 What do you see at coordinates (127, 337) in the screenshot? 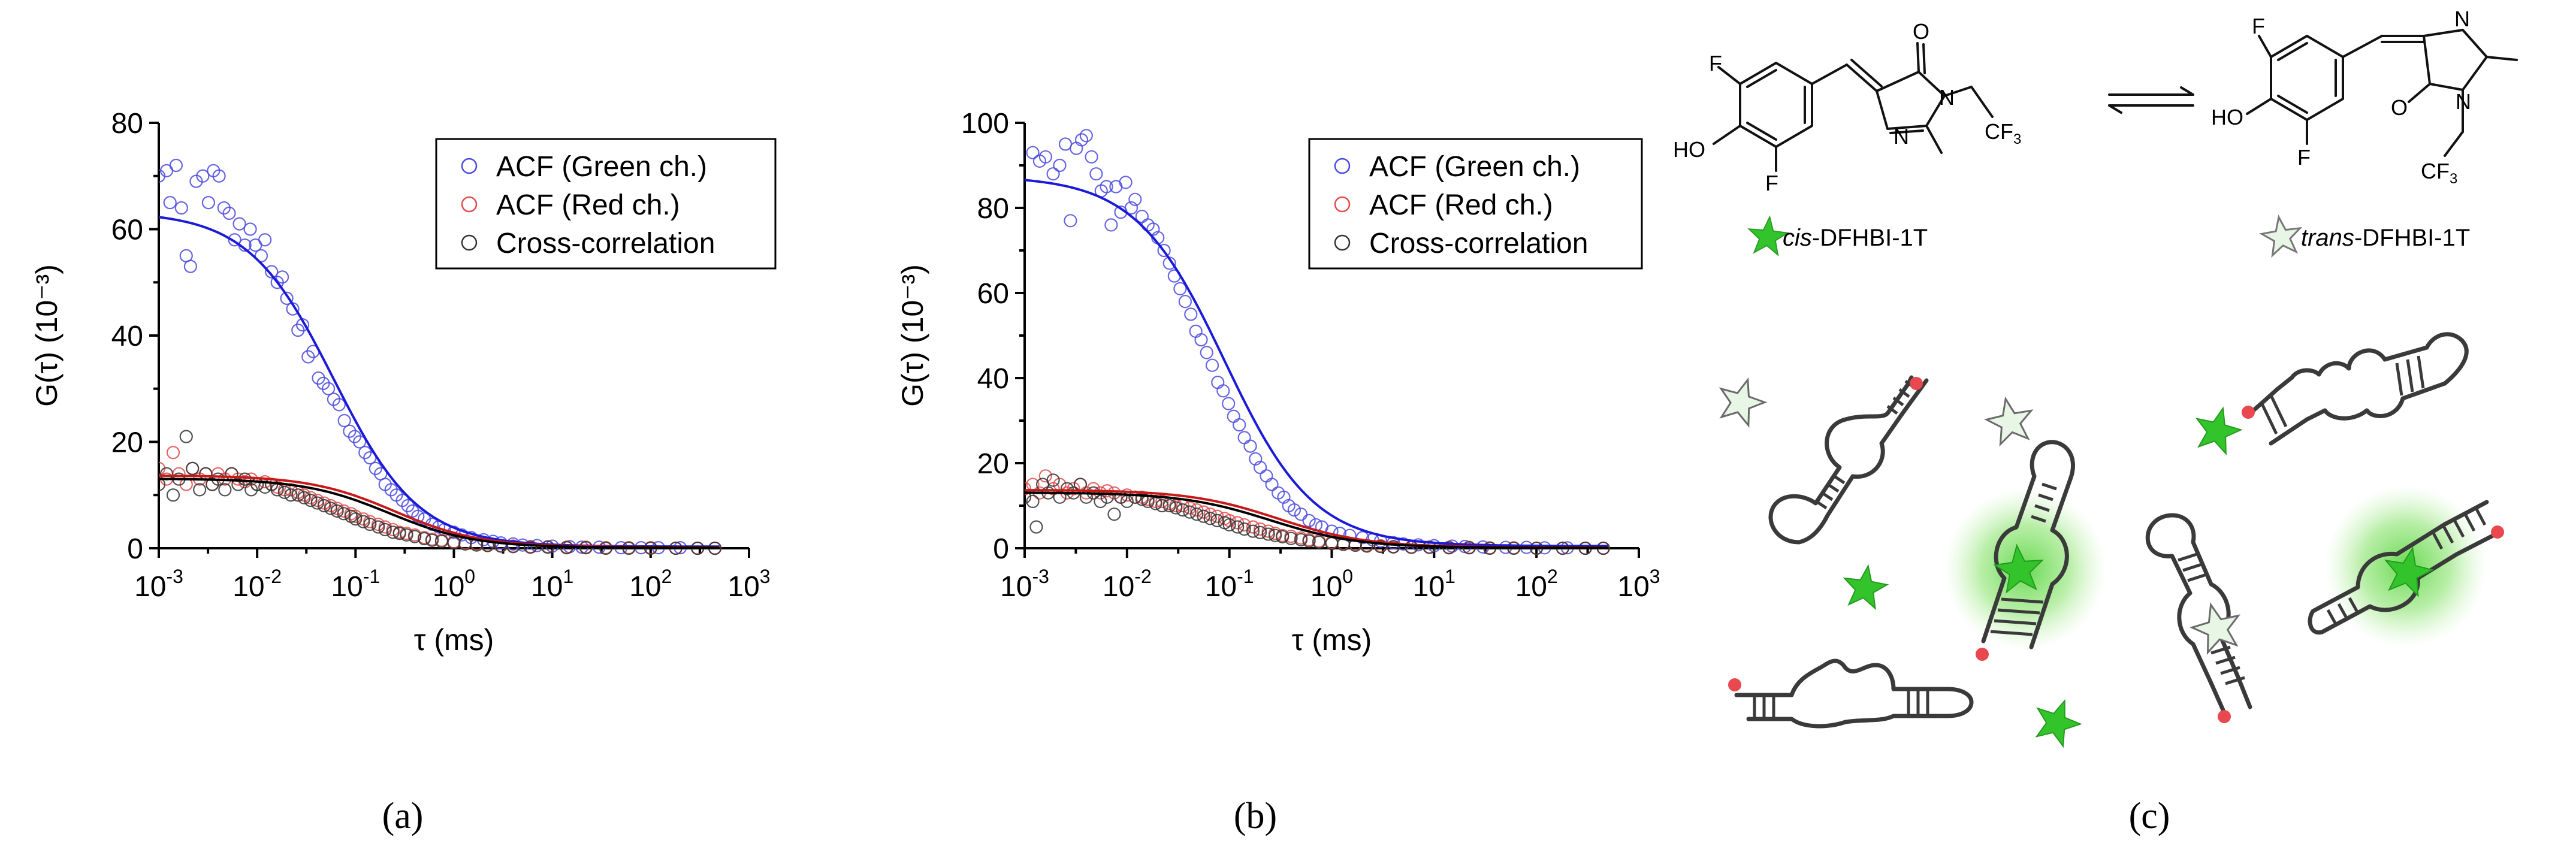
I see `y-tick-label: 40` at bounding box center [127, 337].